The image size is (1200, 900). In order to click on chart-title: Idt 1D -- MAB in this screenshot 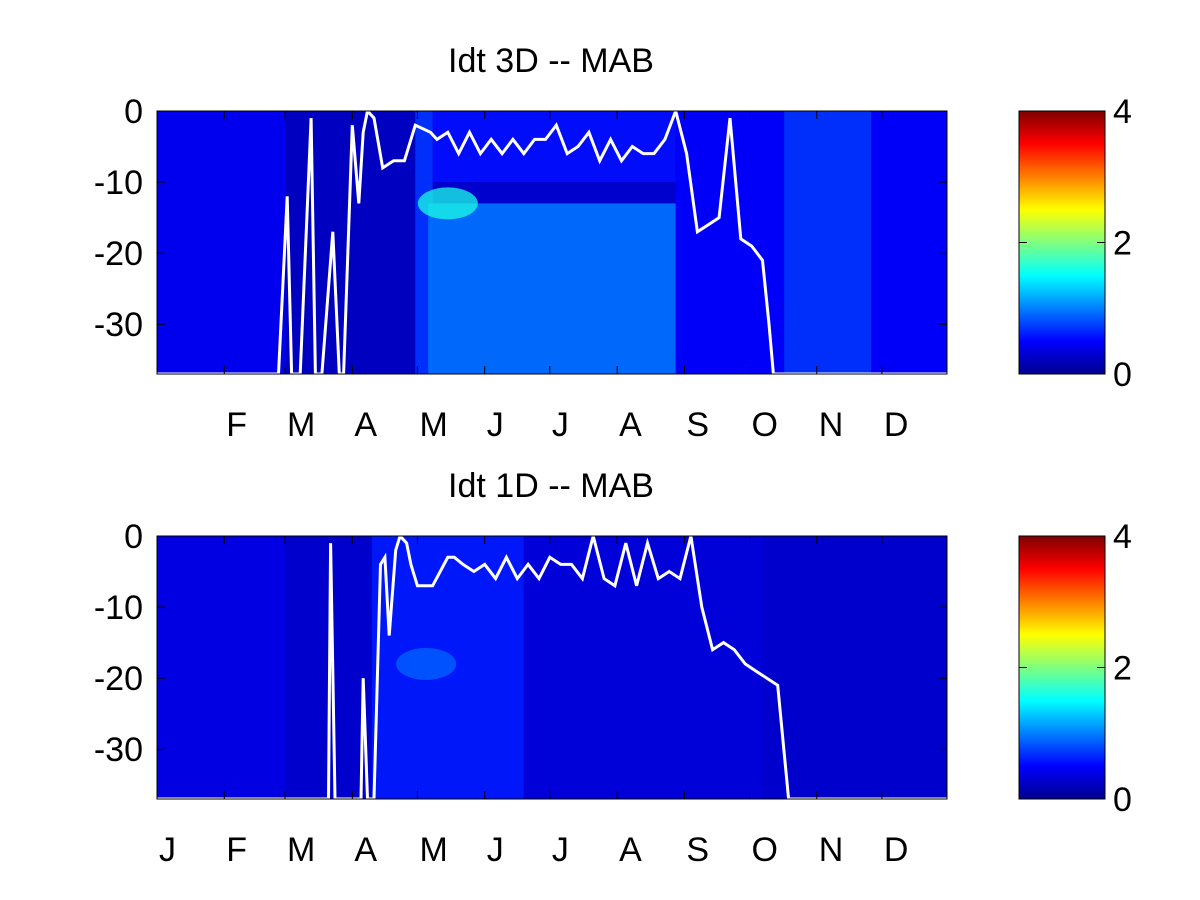, I will do `click(551, 486)`.